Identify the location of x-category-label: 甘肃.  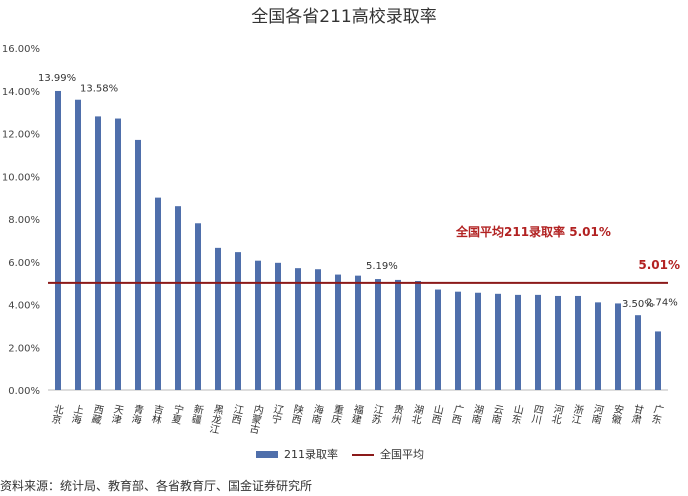
(636, 414).